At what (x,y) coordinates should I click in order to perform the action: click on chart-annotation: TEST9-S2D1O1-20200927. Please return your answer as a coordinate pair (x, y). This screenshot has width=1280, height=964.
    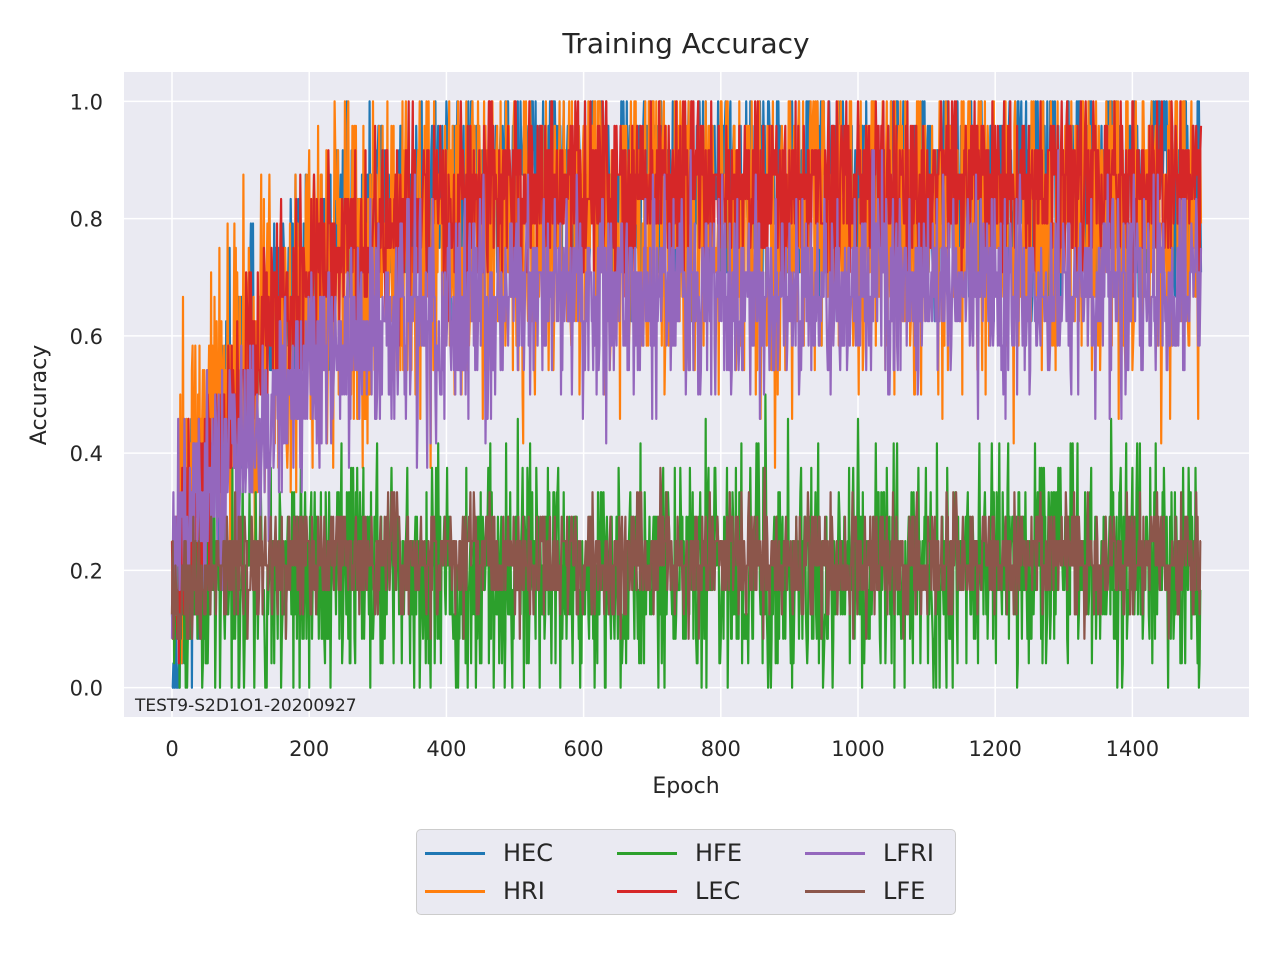
    Looking at the image, I should click on (245, 706).